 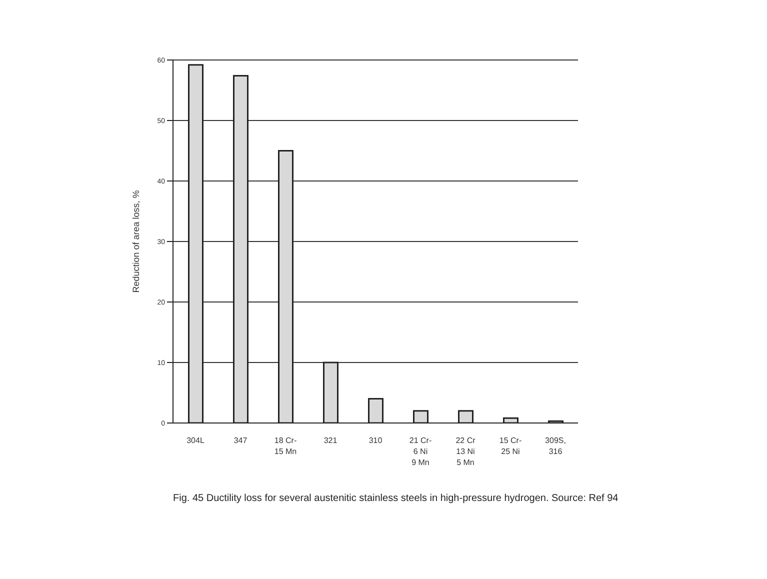 What do you see at coordinates (195, 440) in the screenshot?
I see `x-tick-label: 304L` at bounding box center [195, 440].